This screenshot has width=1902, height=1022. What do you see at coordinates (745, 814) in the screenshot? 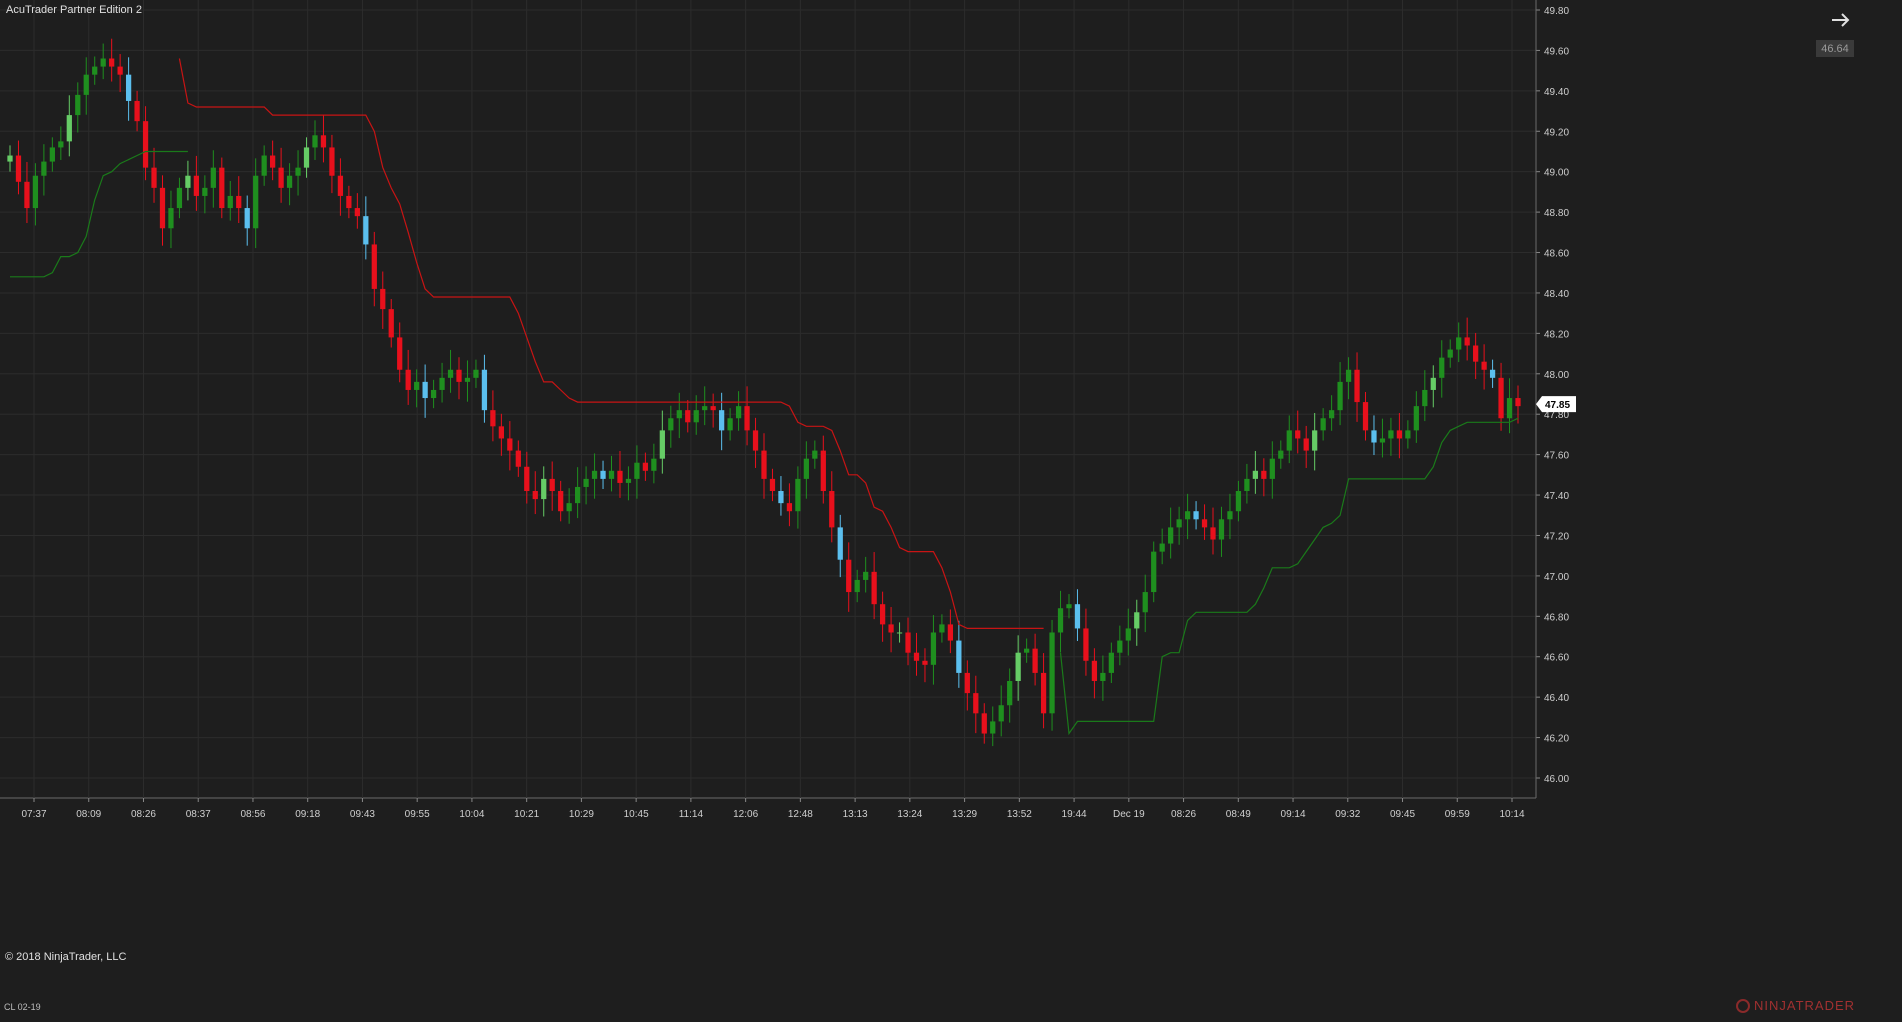
I see `x-tick-label: 12:06` at bounding box center [745, 814].